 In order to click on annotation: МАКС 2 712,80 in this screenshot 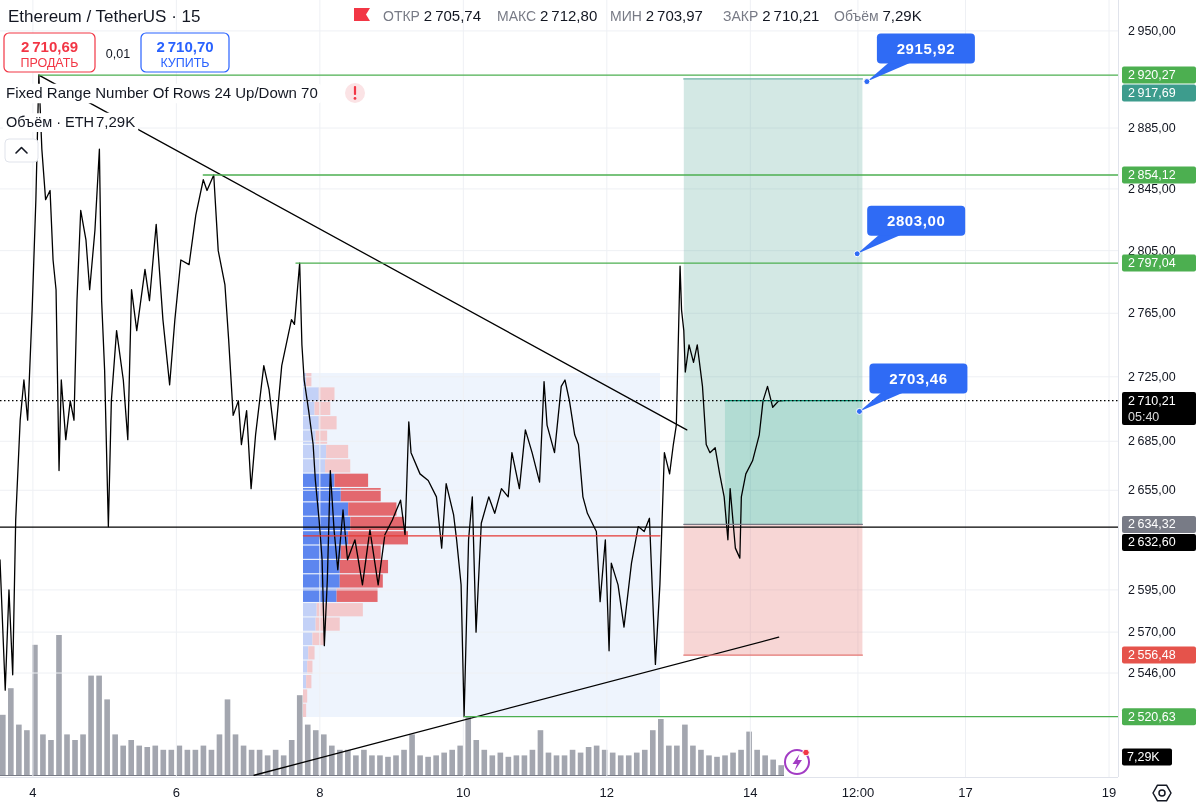, I will do `click(547, 15)`.